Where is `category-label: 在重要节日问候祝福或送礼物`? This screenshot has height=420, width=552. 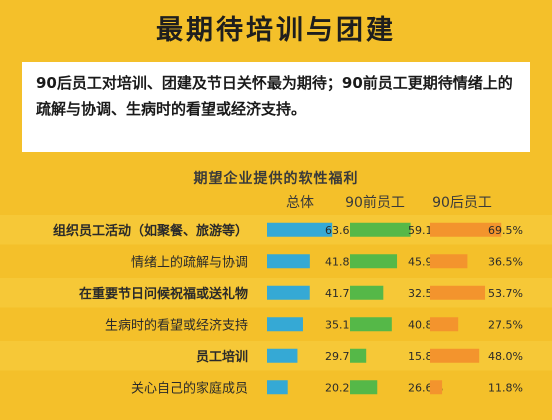
category-label: 在重要节日问候祝福或送礼物 is located at coordinates (163, 294).